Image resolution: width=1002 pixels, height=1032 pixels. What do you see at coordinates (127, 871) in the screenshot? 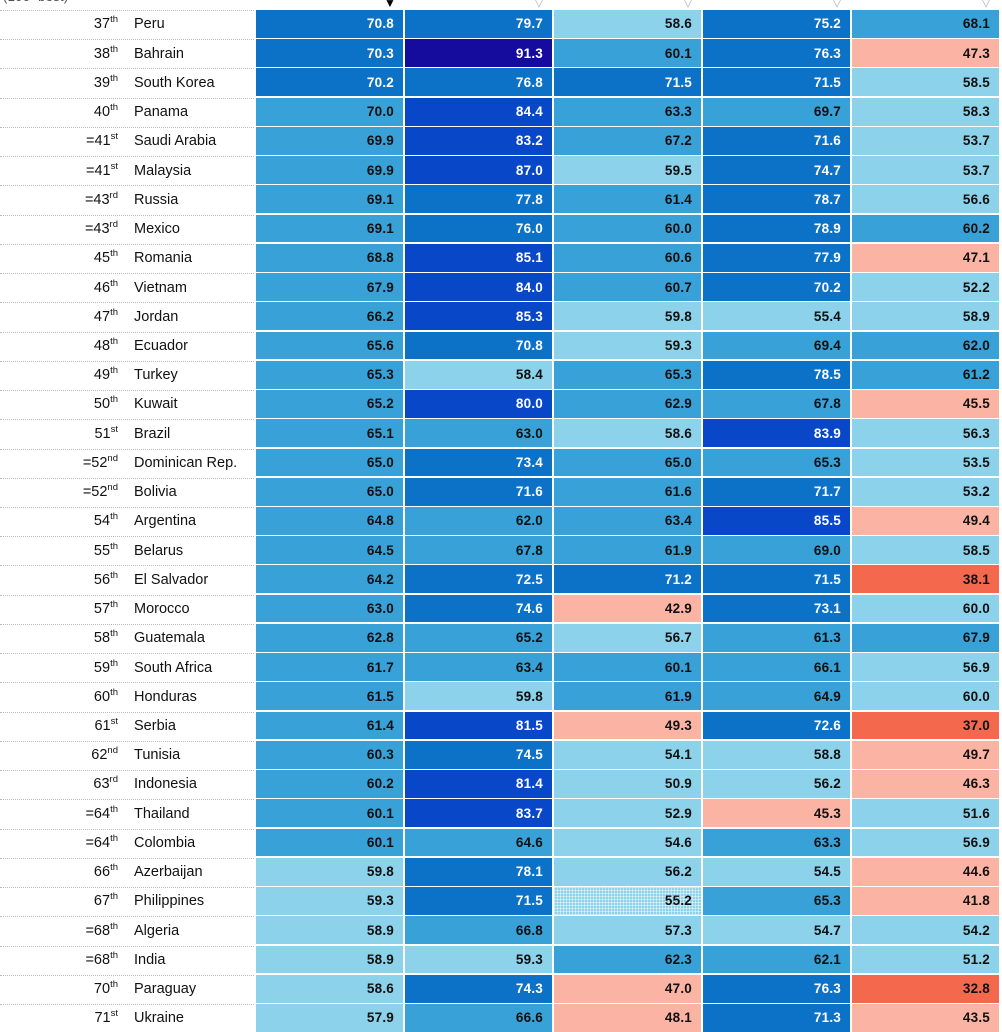
I see `row-label: 66th Azerbaijan` at bounding box center [127, 871].